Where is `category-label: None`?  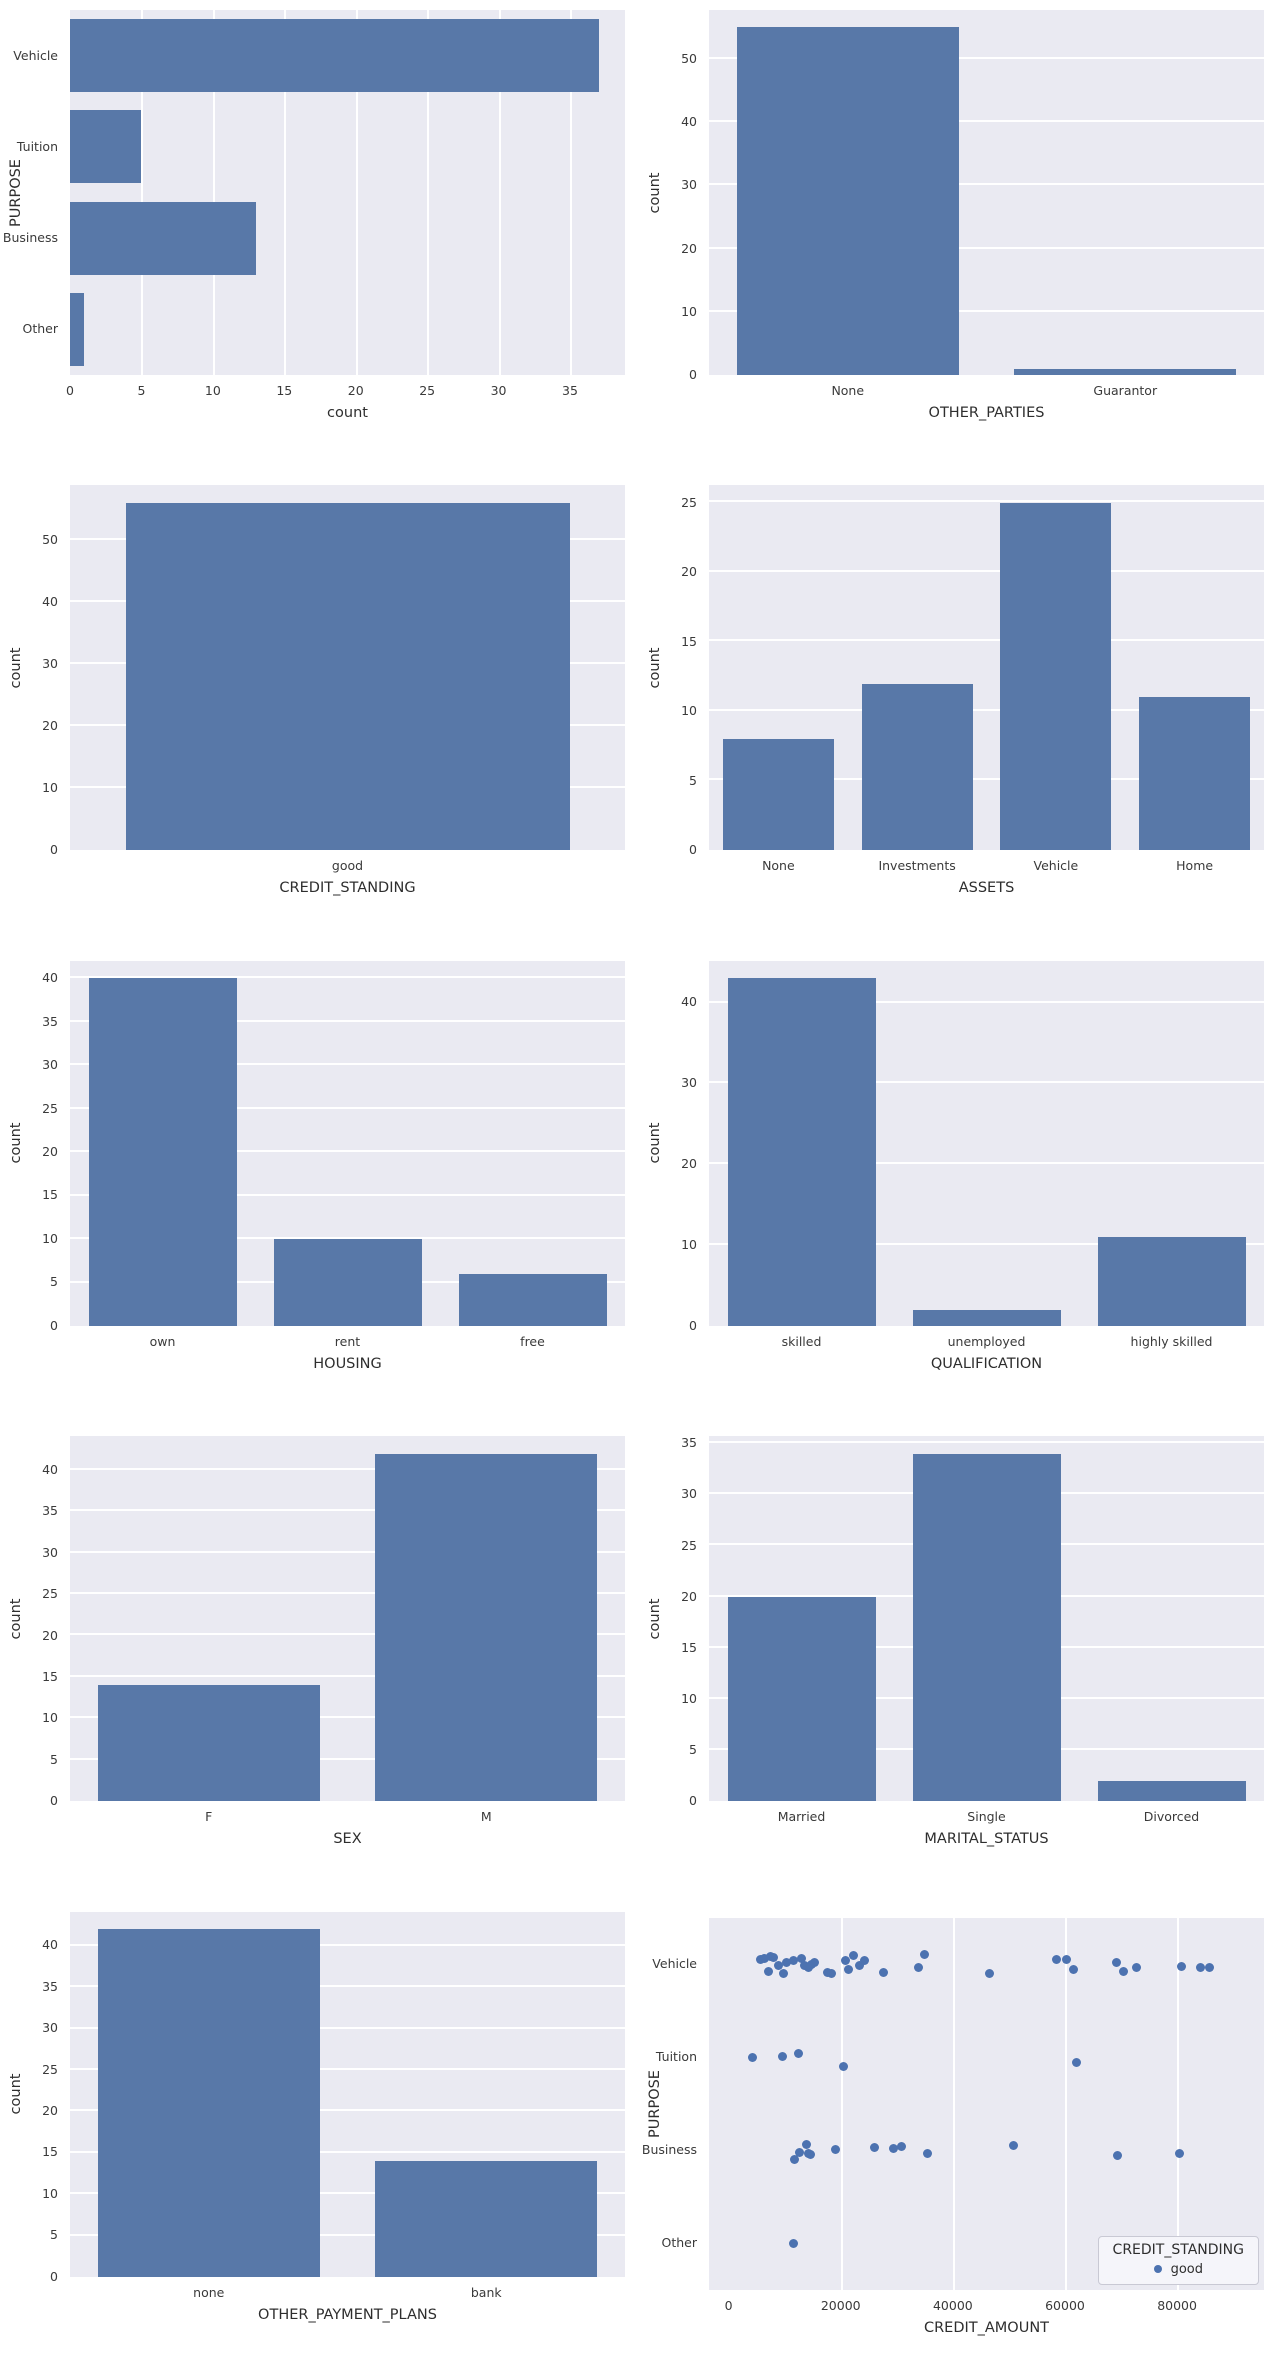 category-label: None is located at coordinates (778, 866).